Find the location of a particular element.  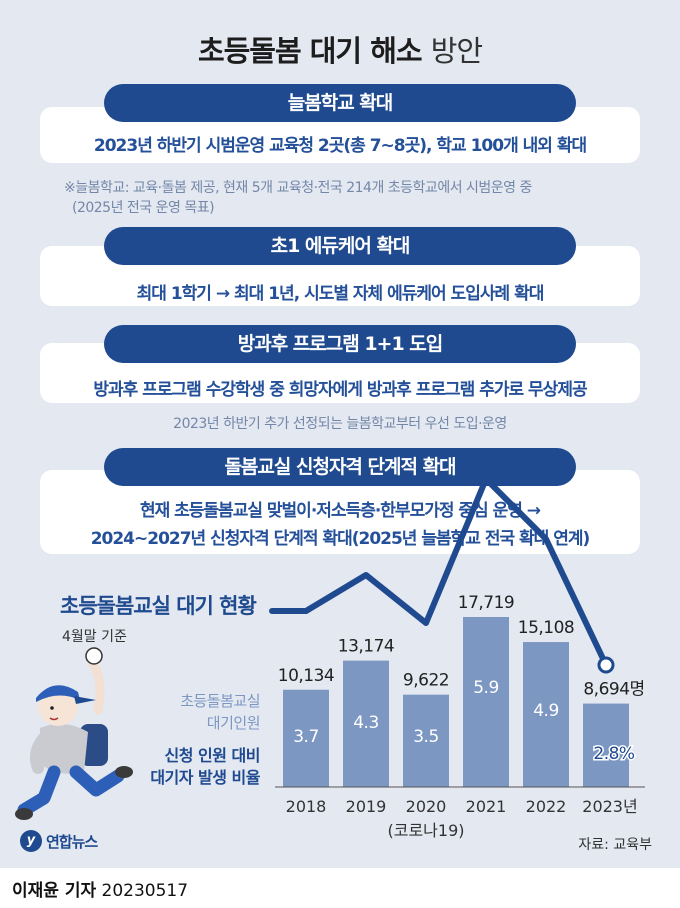

bar-value-label-5: 8,694명 is located at coordinates (613, 690).